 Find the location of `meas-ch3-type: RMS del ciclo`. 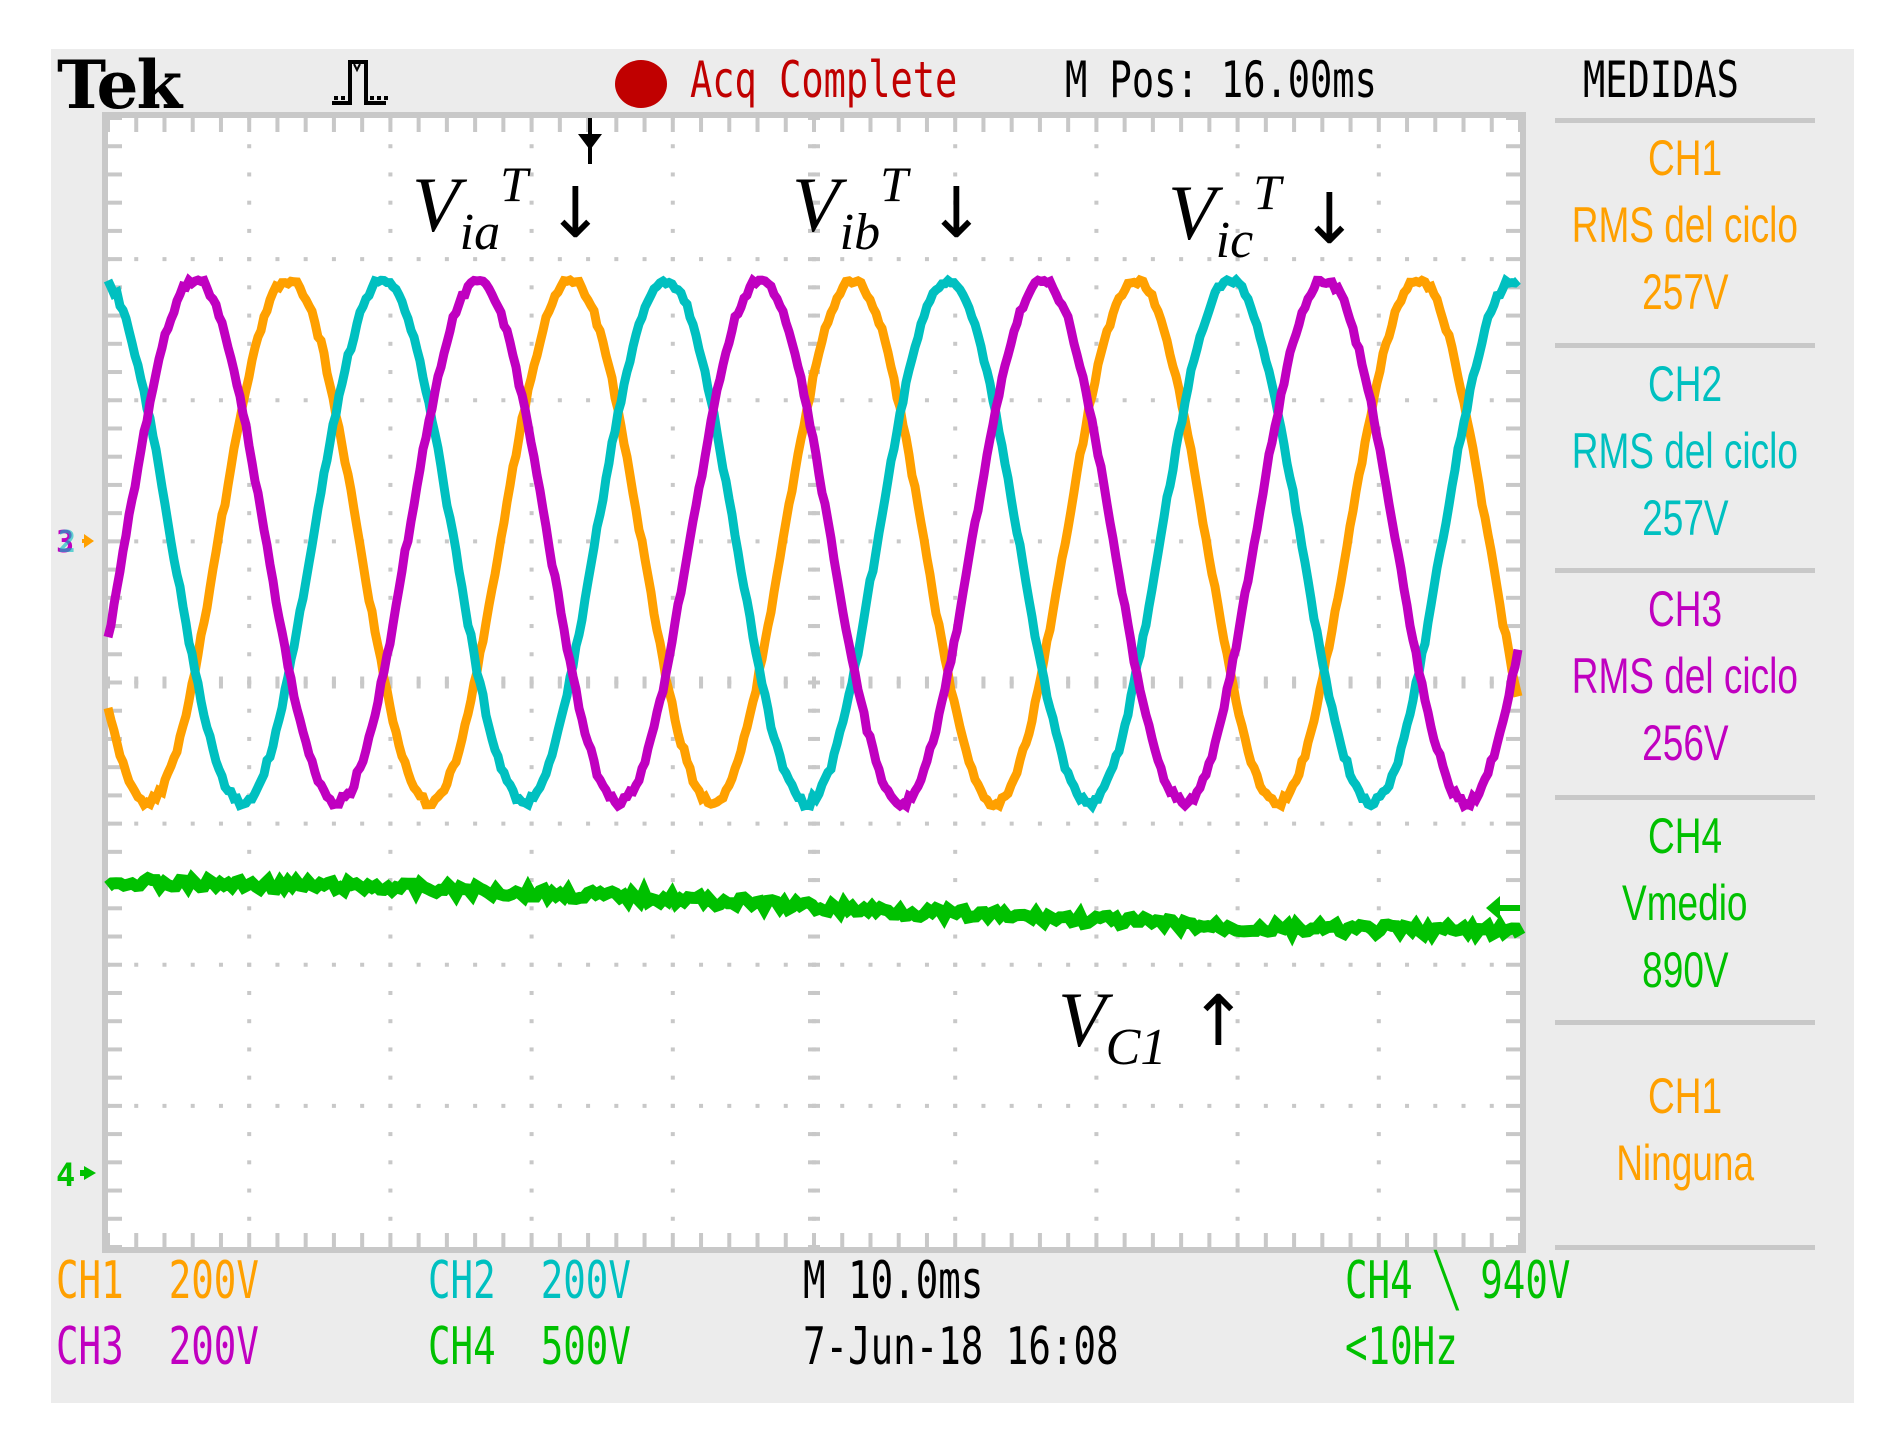

meas-ch3-type: RMS del ciclo is located at coordinates (1685, 676).